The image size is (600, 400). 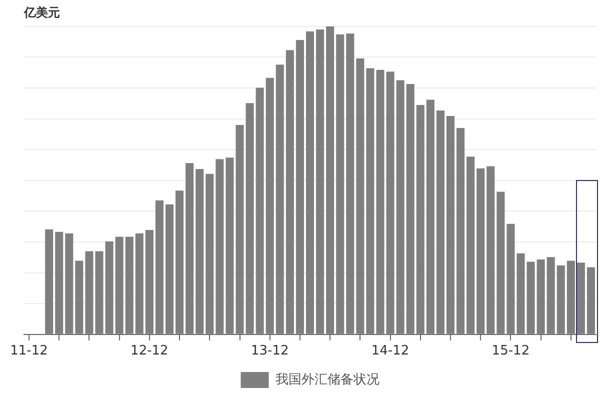 What do you see at coordinates (149, 351) in the screenshot?
I see `x-tick-label: 12-12` at bounding box center [149, 351].